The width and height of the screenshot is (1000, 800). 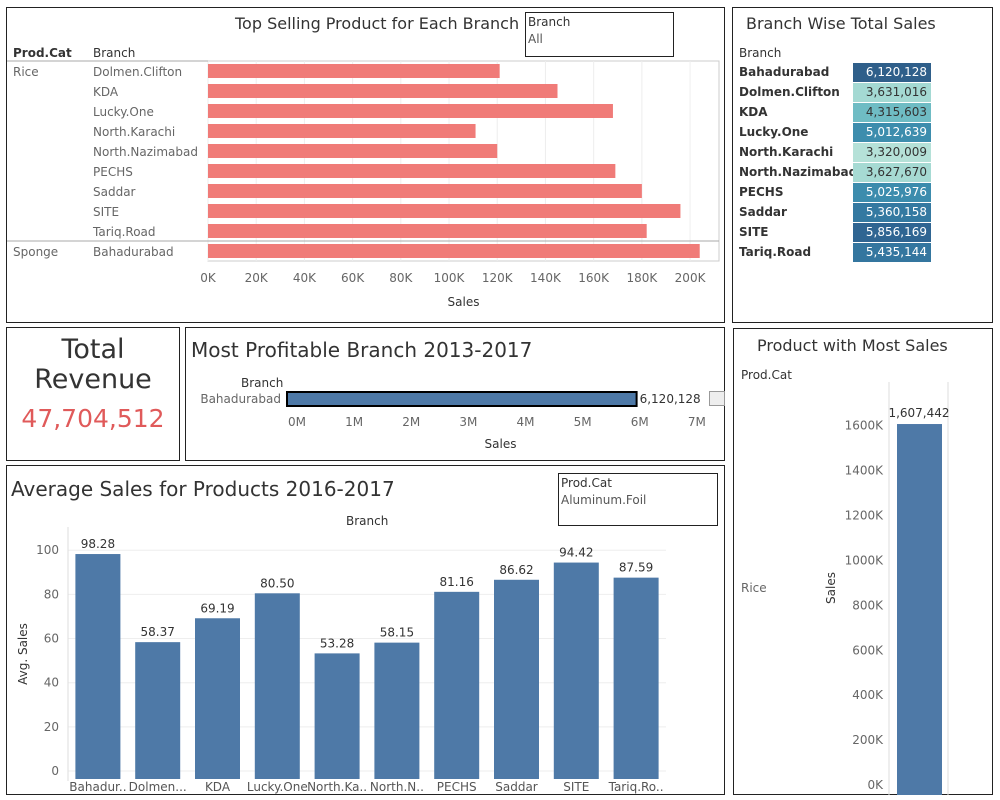 I want to click on avg-sales-branch-header: Branch, so click(x=367, y=521).